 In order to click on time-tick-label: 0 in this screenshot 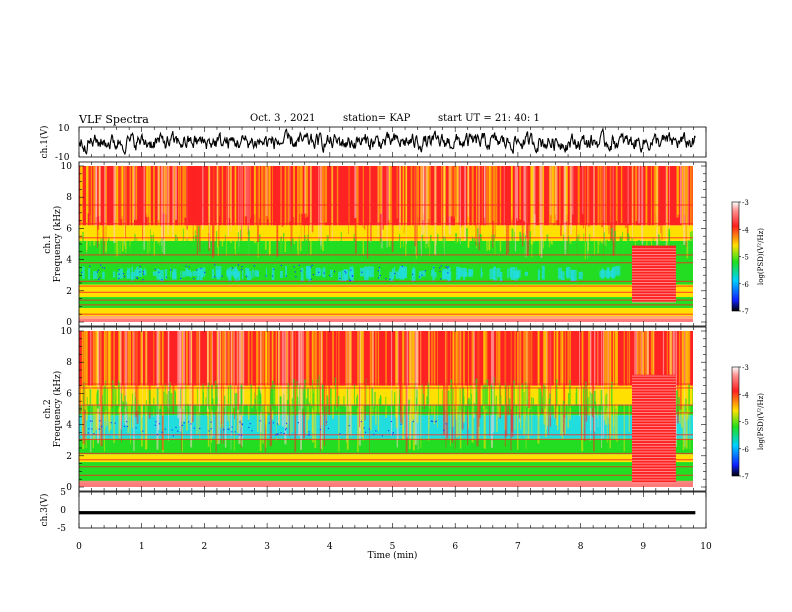, I will do `click(79, 547)`.